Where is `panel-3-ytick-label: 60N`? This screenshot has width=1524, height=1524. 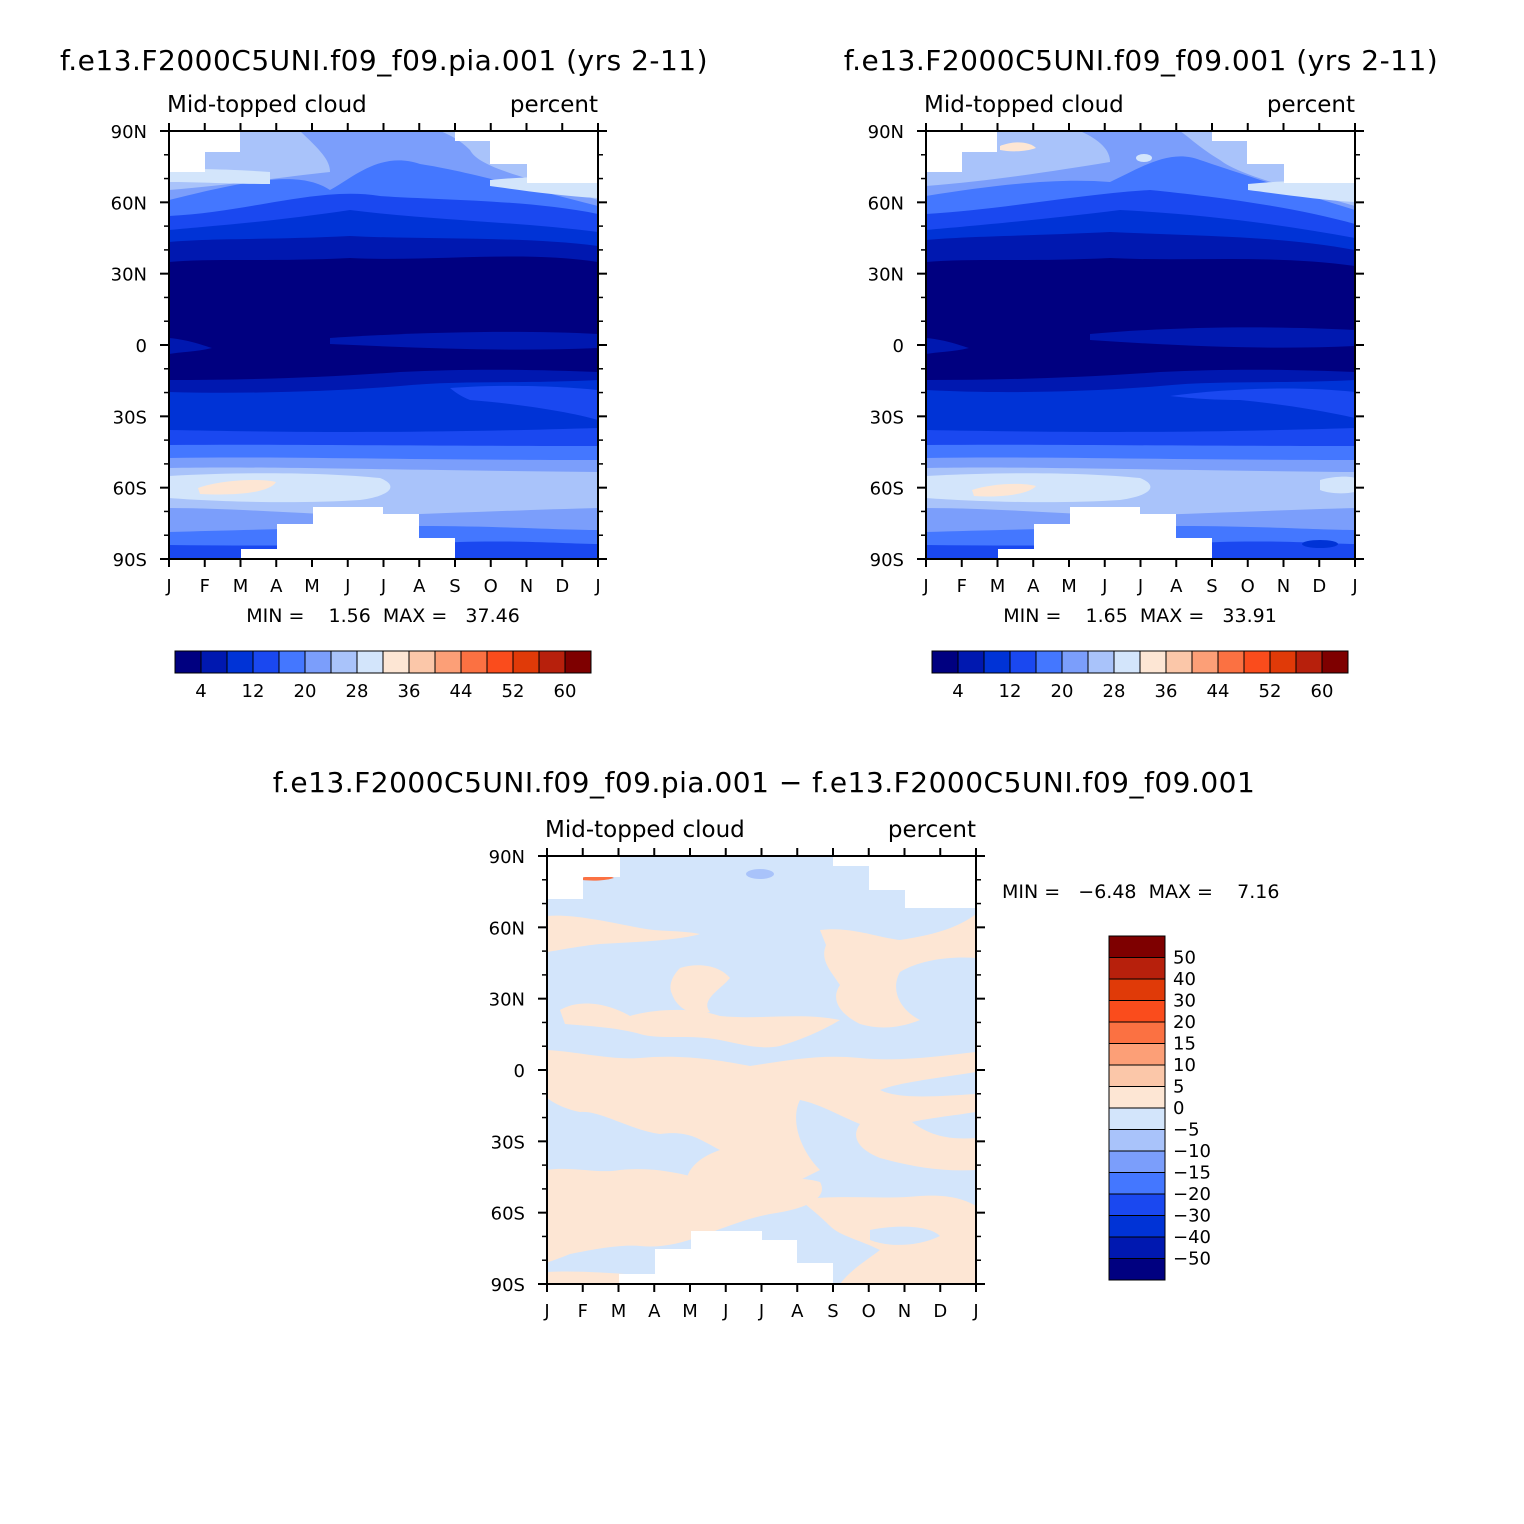
panel-3-ytick-label: 60N is located at coordinates (507, 928).